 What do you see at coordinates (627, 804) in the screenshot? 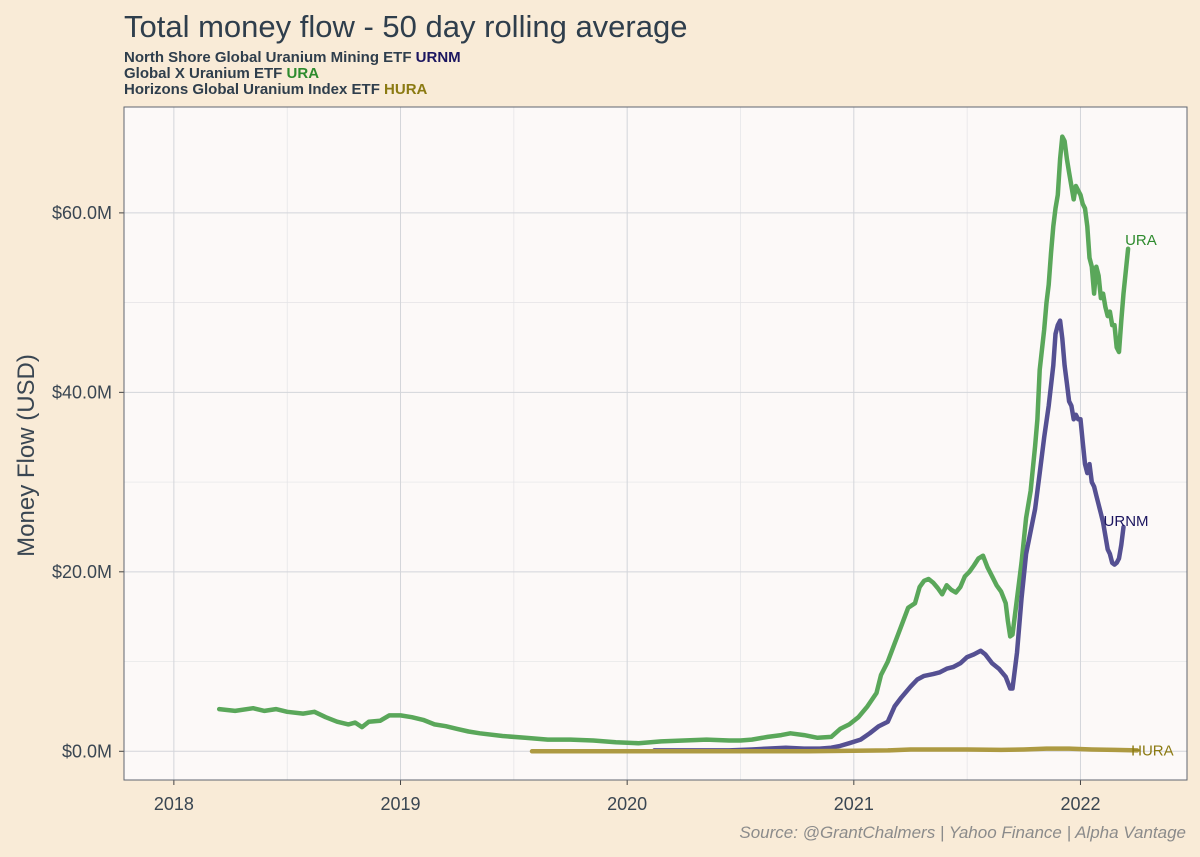
I see `x-tick-label: 2020` at bounding box center [627, 804].